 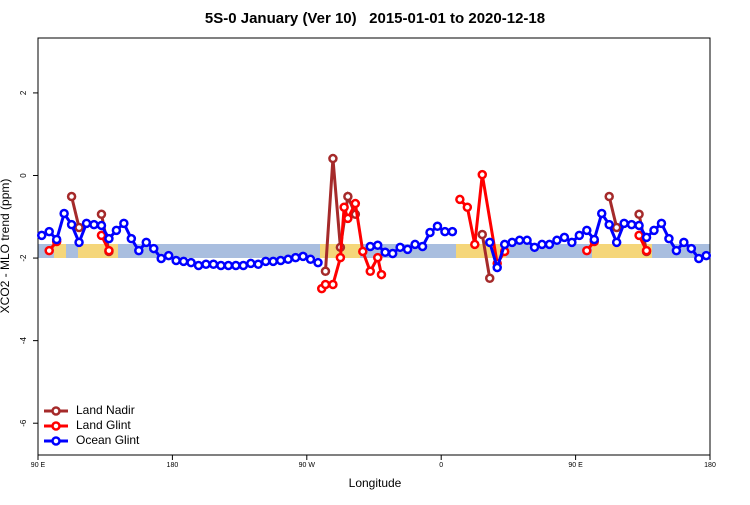 I want to click on y-tick-label: -2, so click(x=23, y=258).